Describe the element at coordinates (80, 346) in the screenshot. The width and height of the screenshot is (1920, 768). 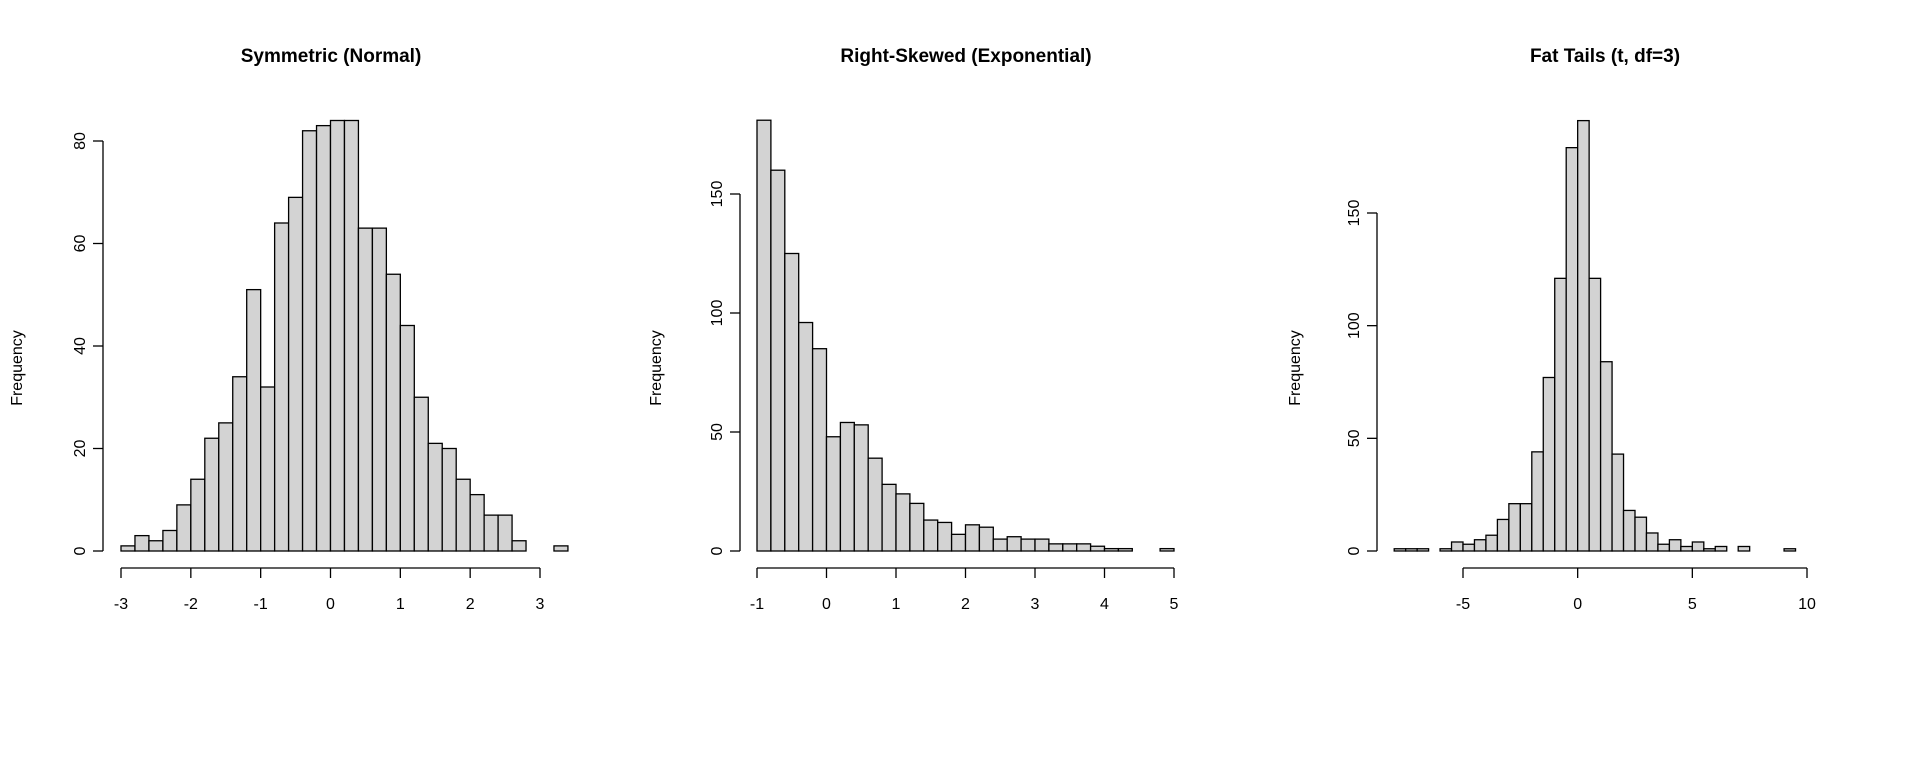
I see `y-tick-label: 40` at that location.